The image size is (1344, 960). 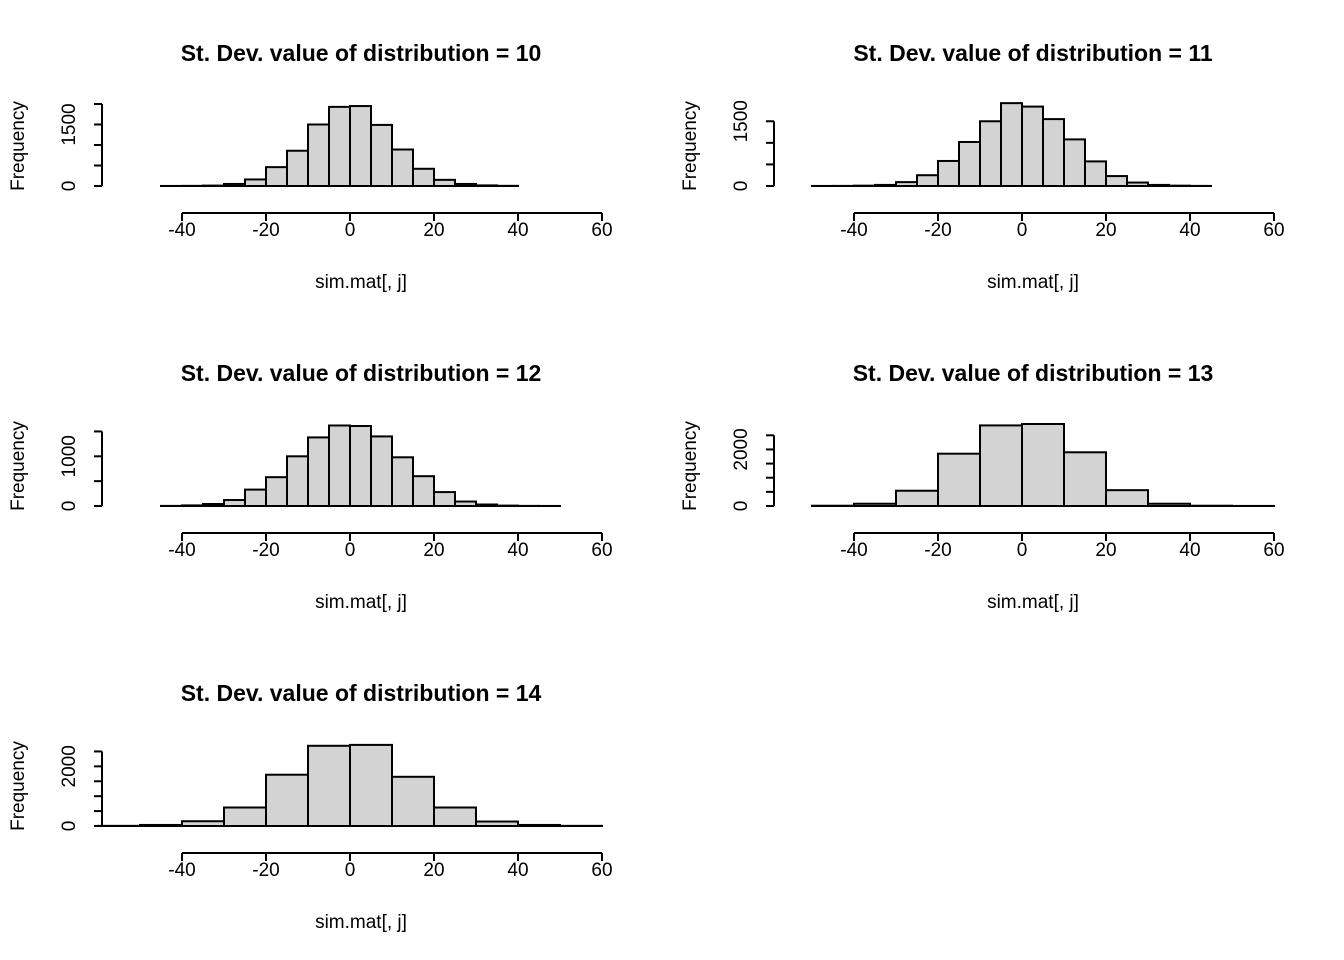 What do you see at coordinates (361, 373) in the screenshot?
I see `chart-title: St. Dev. value of distribution = 12` at bounding box center [361, 373].